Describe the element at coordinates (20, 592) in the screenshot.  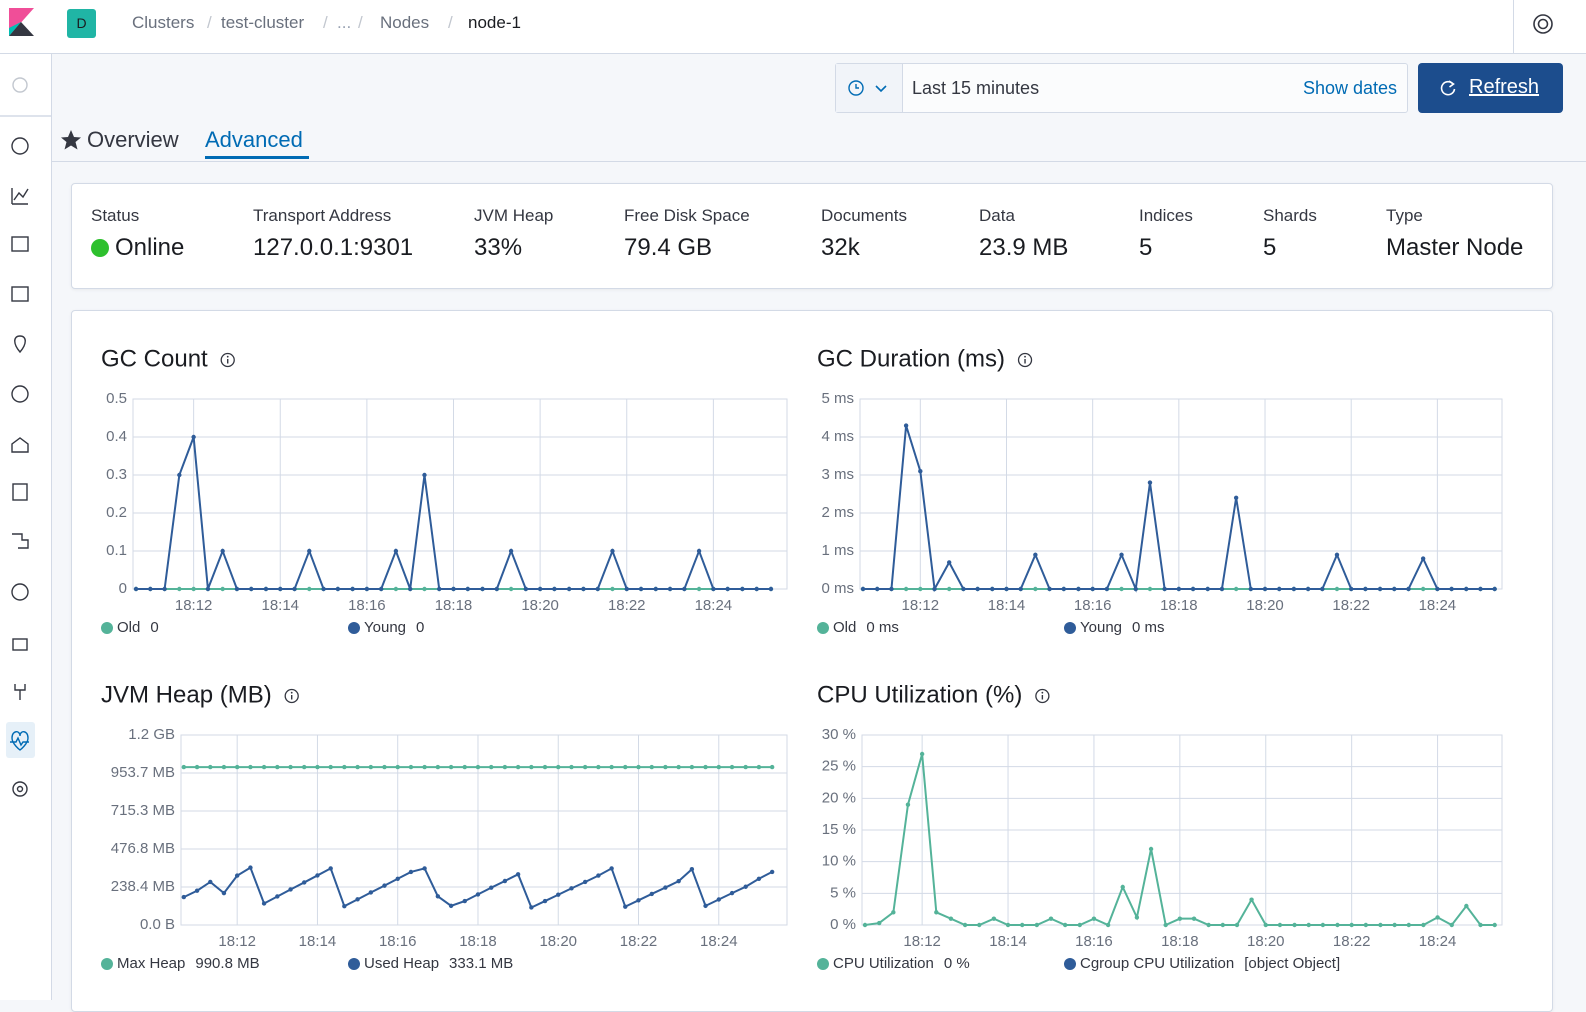
I see `uptime-icon` at that location.